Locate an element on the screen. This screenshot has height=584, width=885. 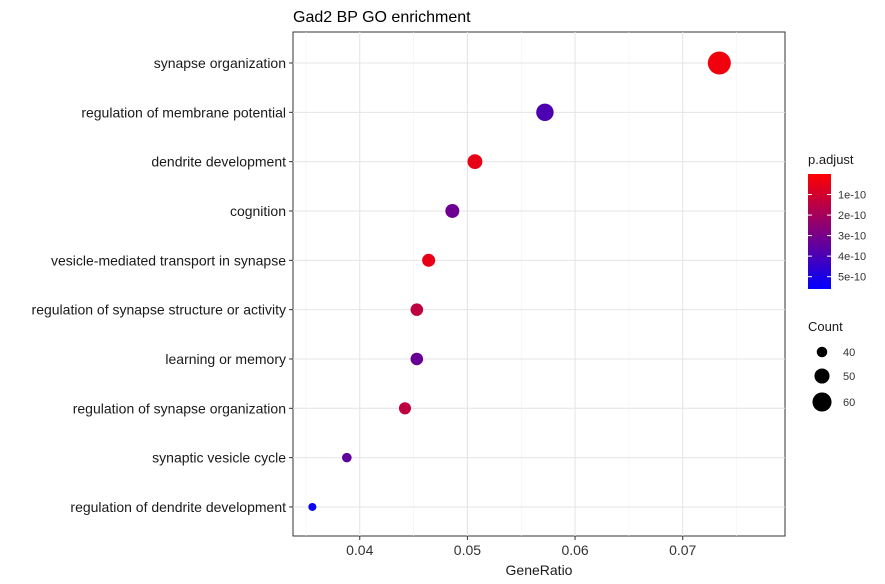
y-tick-label: cognition is located at coordinates (258, 211).